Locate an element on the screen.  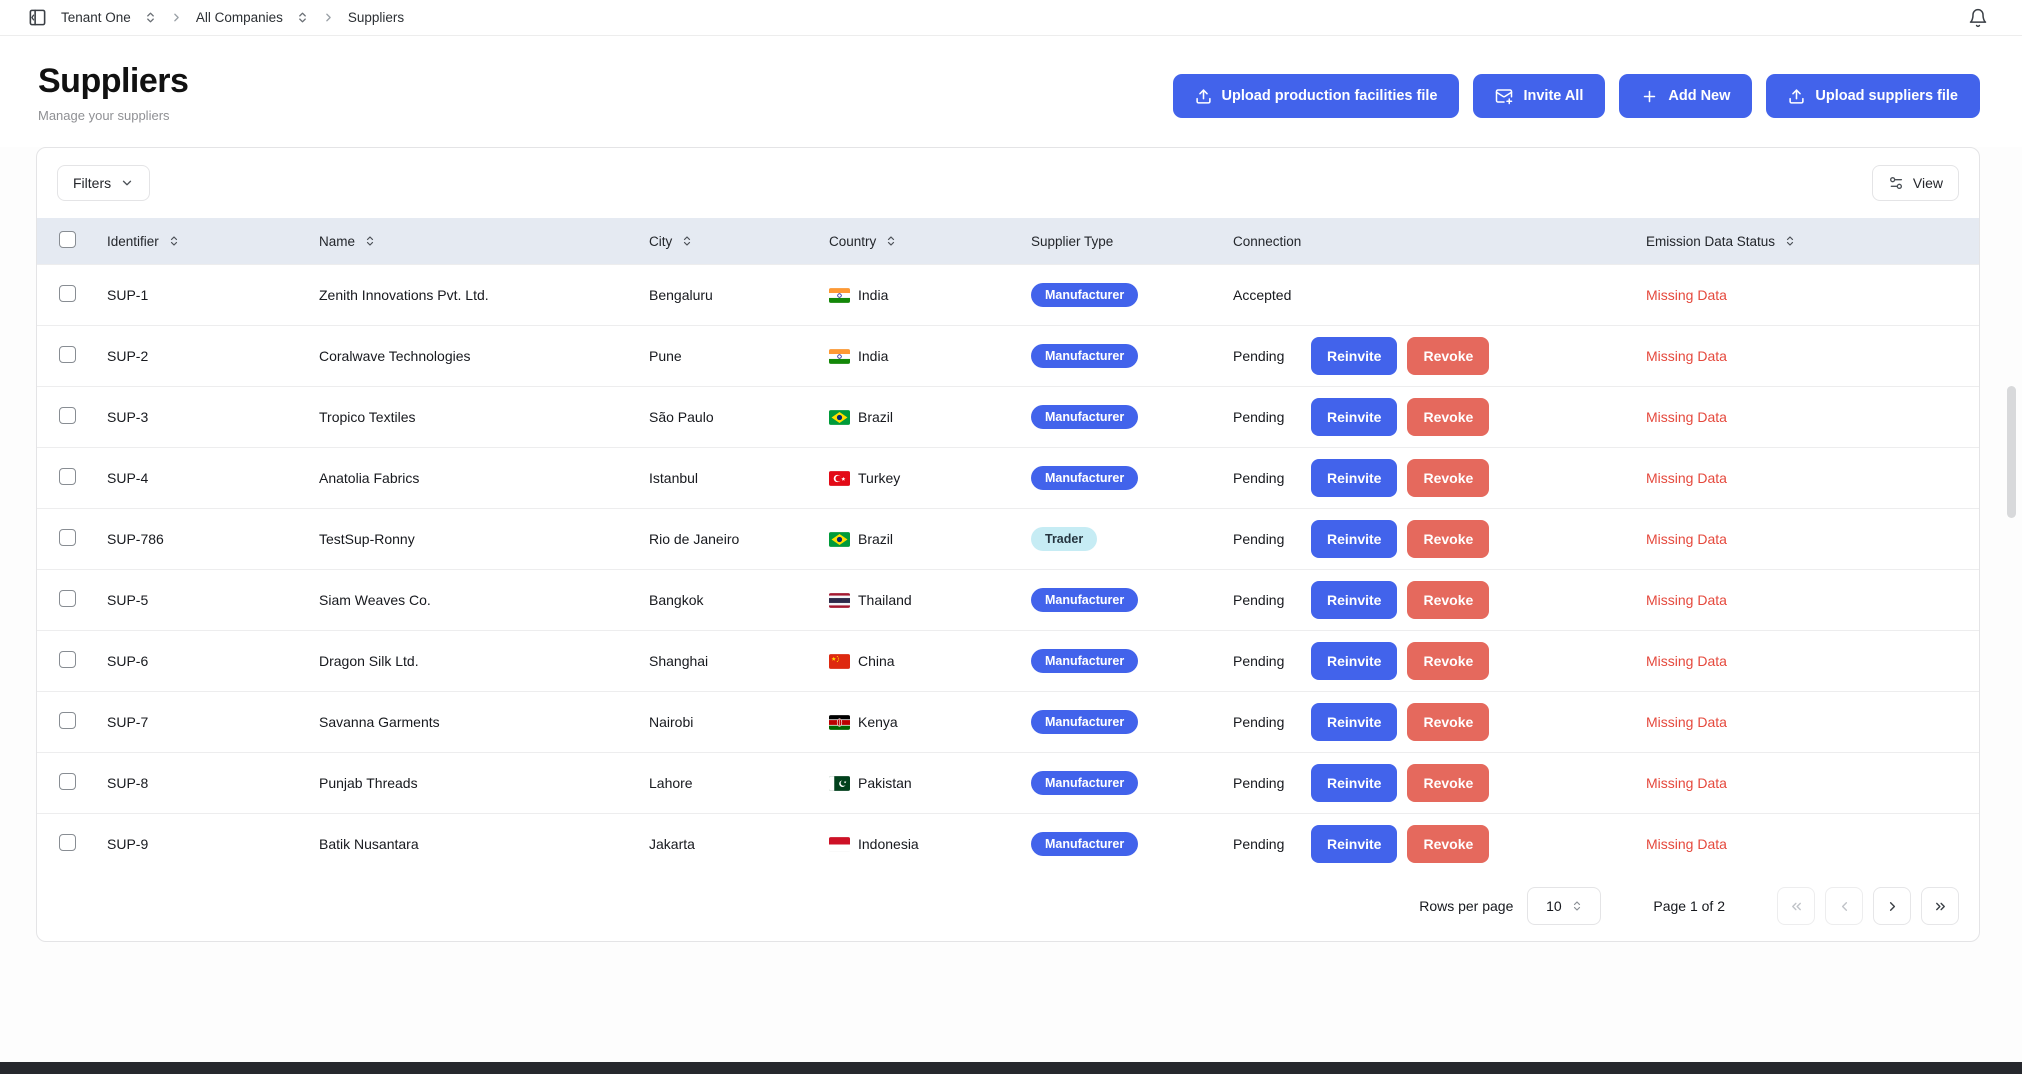
column-header-country: Country is located at coordinates (930, 241).